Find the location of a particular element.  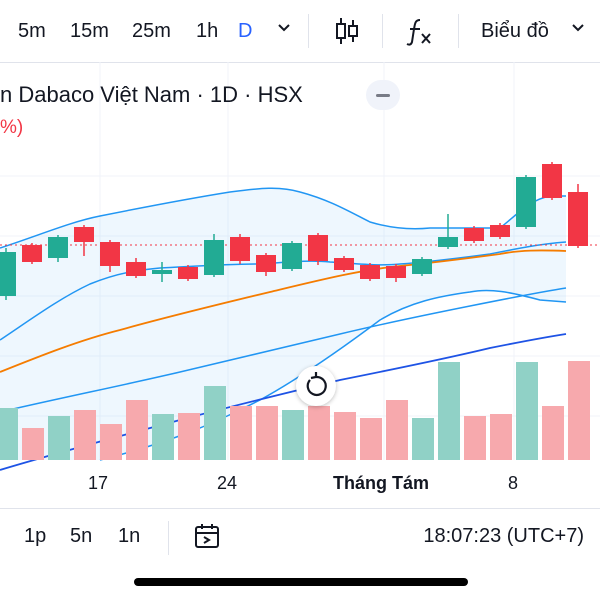

indicators-fx-icon is located at coordinates (419, 31).